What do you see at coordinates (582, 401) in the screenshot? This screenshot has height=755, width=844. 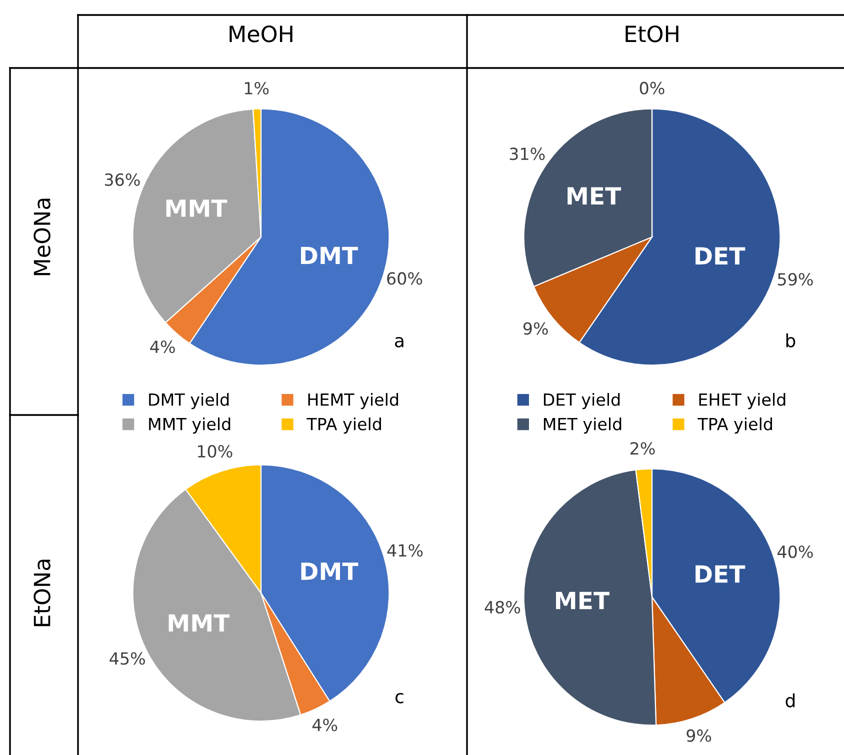 I see `legend-label: DET yield` at bounding box center [582, 401].